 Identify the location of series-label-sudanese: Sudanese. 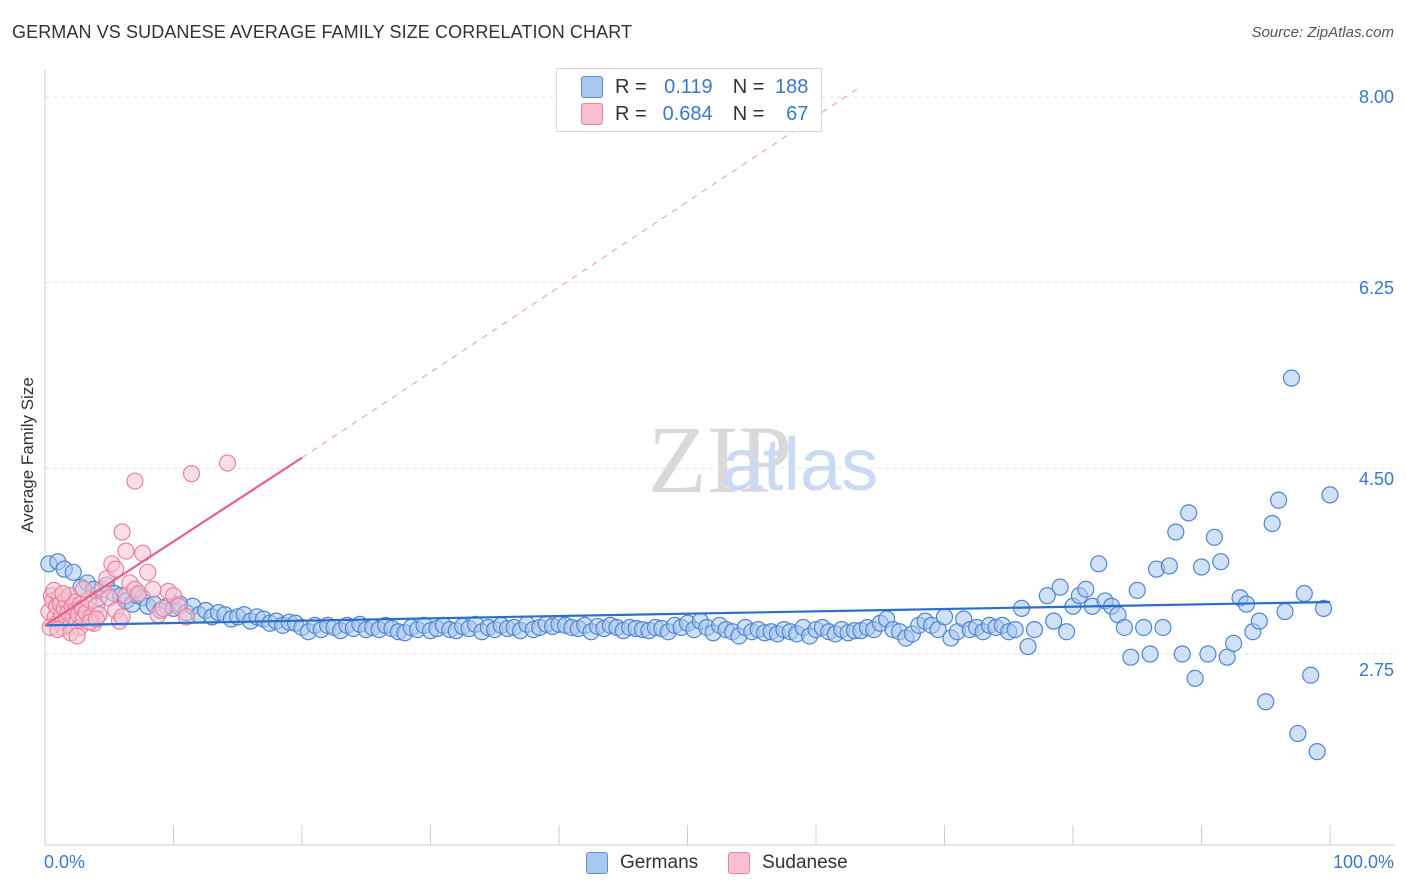
(805, 862).